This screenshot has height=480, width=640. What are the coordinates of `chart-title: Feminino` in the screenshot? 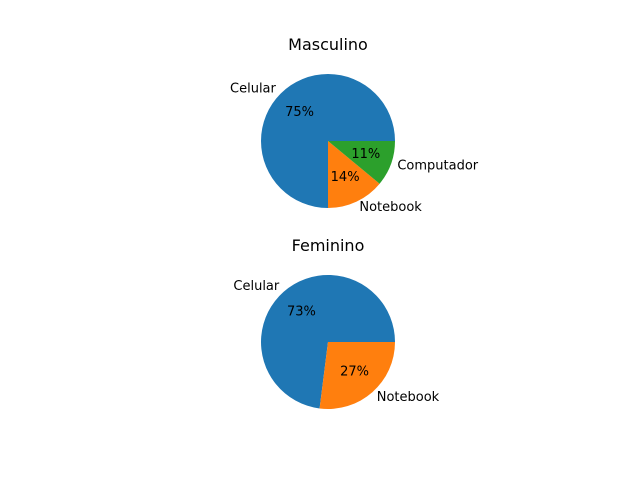 It's located at (328, 245).